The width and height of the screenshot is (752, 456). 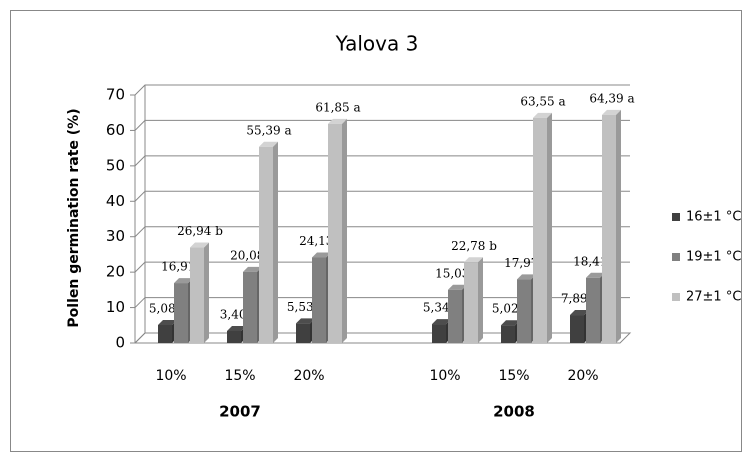 What do you see at coordinates (542, 101) in the screenshot?
I see `value-label: 63,55 a` at bounding box center [542, 101].